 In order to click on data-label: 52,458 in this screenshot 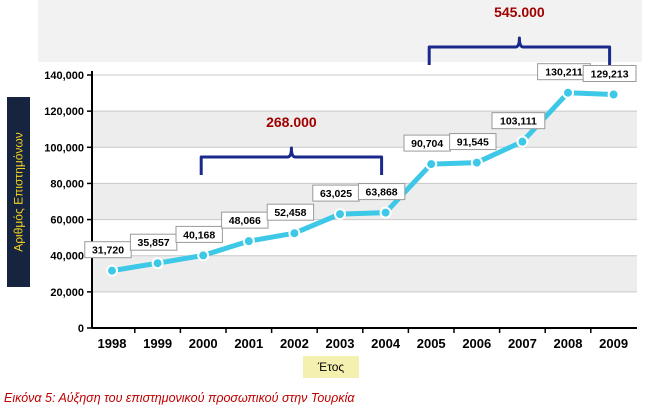, I will do `click(290, 213)`.